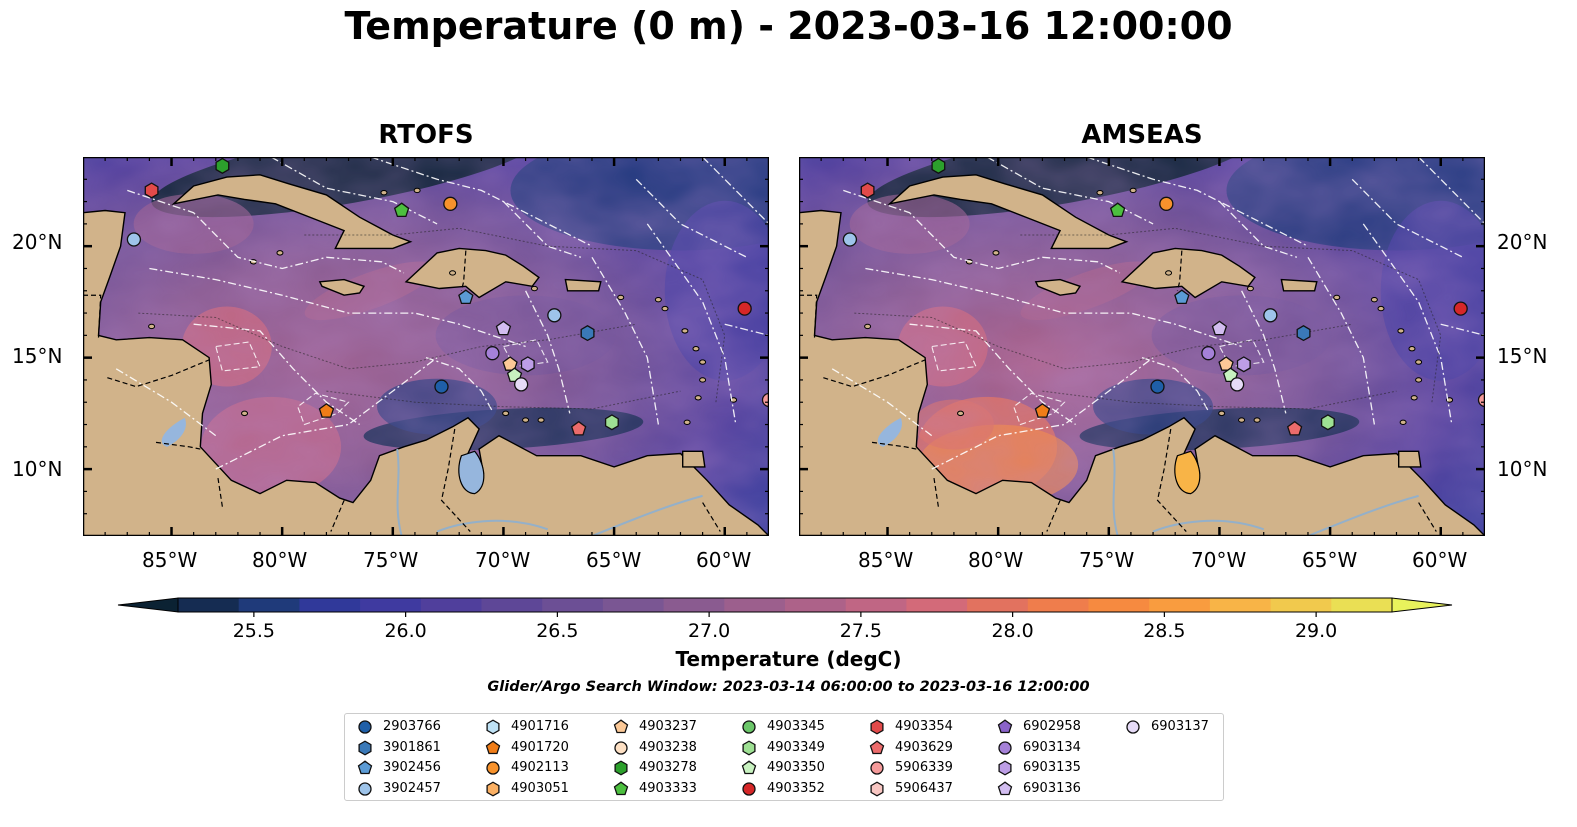 This screenshot has height=827, width=1577. What do you see at coordinates (709, 631) in the screenshot?
I see `colorbar-tick-label: 27.0` at bounding box center [709, 631].